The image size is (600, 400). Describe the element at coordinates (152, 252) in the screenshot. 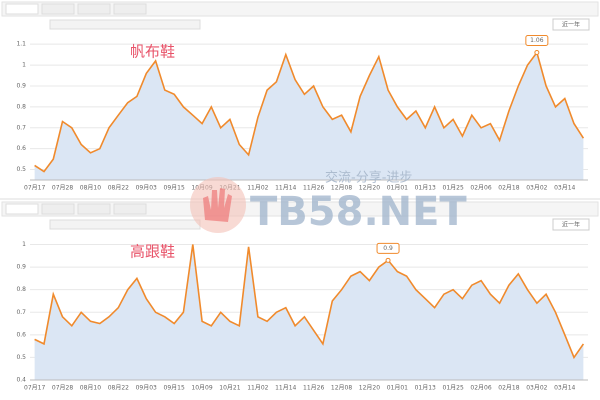

I see `title: 高跟鞋` at that location.